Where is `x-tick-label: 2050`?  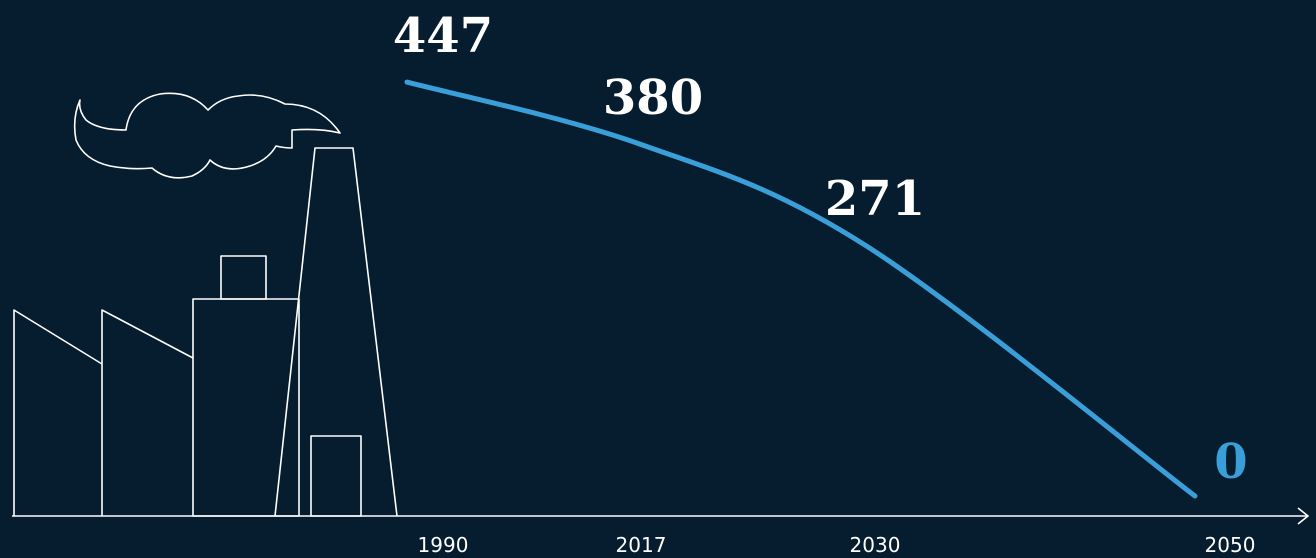
x-tick-label: 2050 is located at coordinates (1230, 545).